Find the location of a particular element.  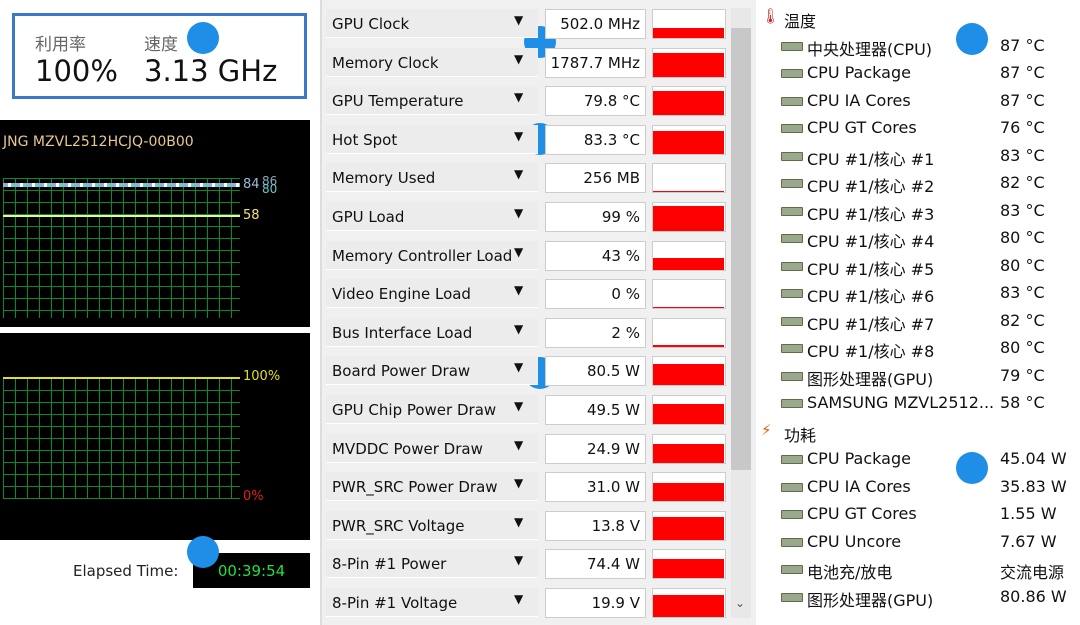

sensor-value: 76 °C is located at coordinates (1022, 127).